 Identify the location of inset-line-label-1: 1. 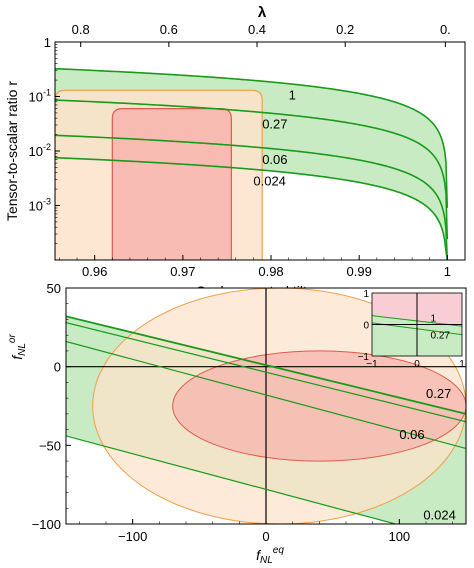
(434, 318).